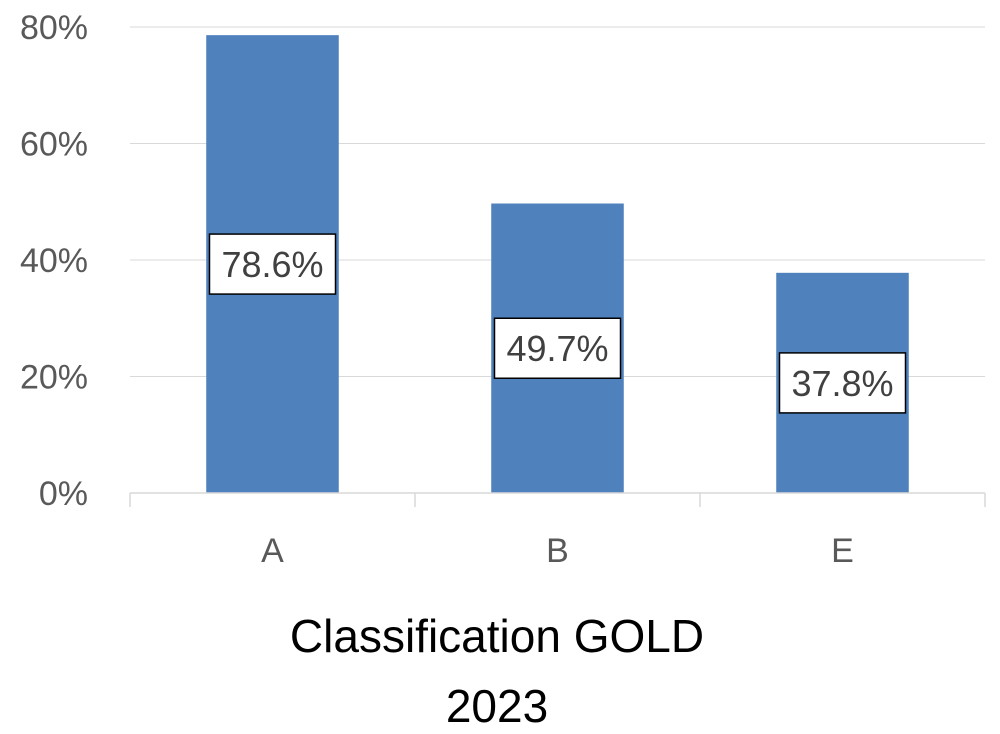  Describe the element at coordinates (54, 378) in the screenshot. I see `y-tick-label: 20%` at that location.